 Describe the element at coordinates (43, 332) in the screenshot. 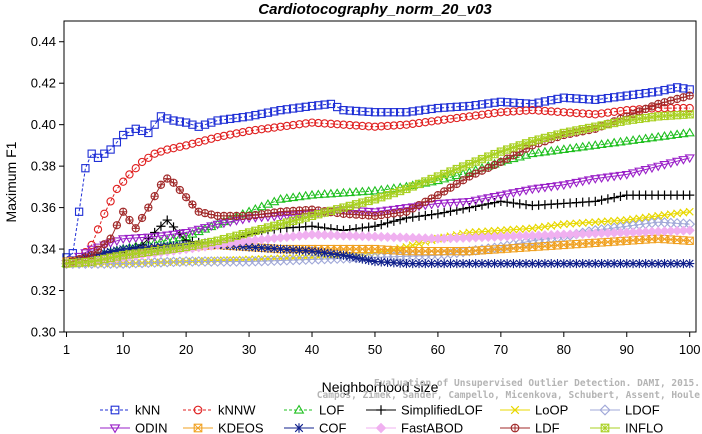

I see `y-tick-label: 0.30` at that location.